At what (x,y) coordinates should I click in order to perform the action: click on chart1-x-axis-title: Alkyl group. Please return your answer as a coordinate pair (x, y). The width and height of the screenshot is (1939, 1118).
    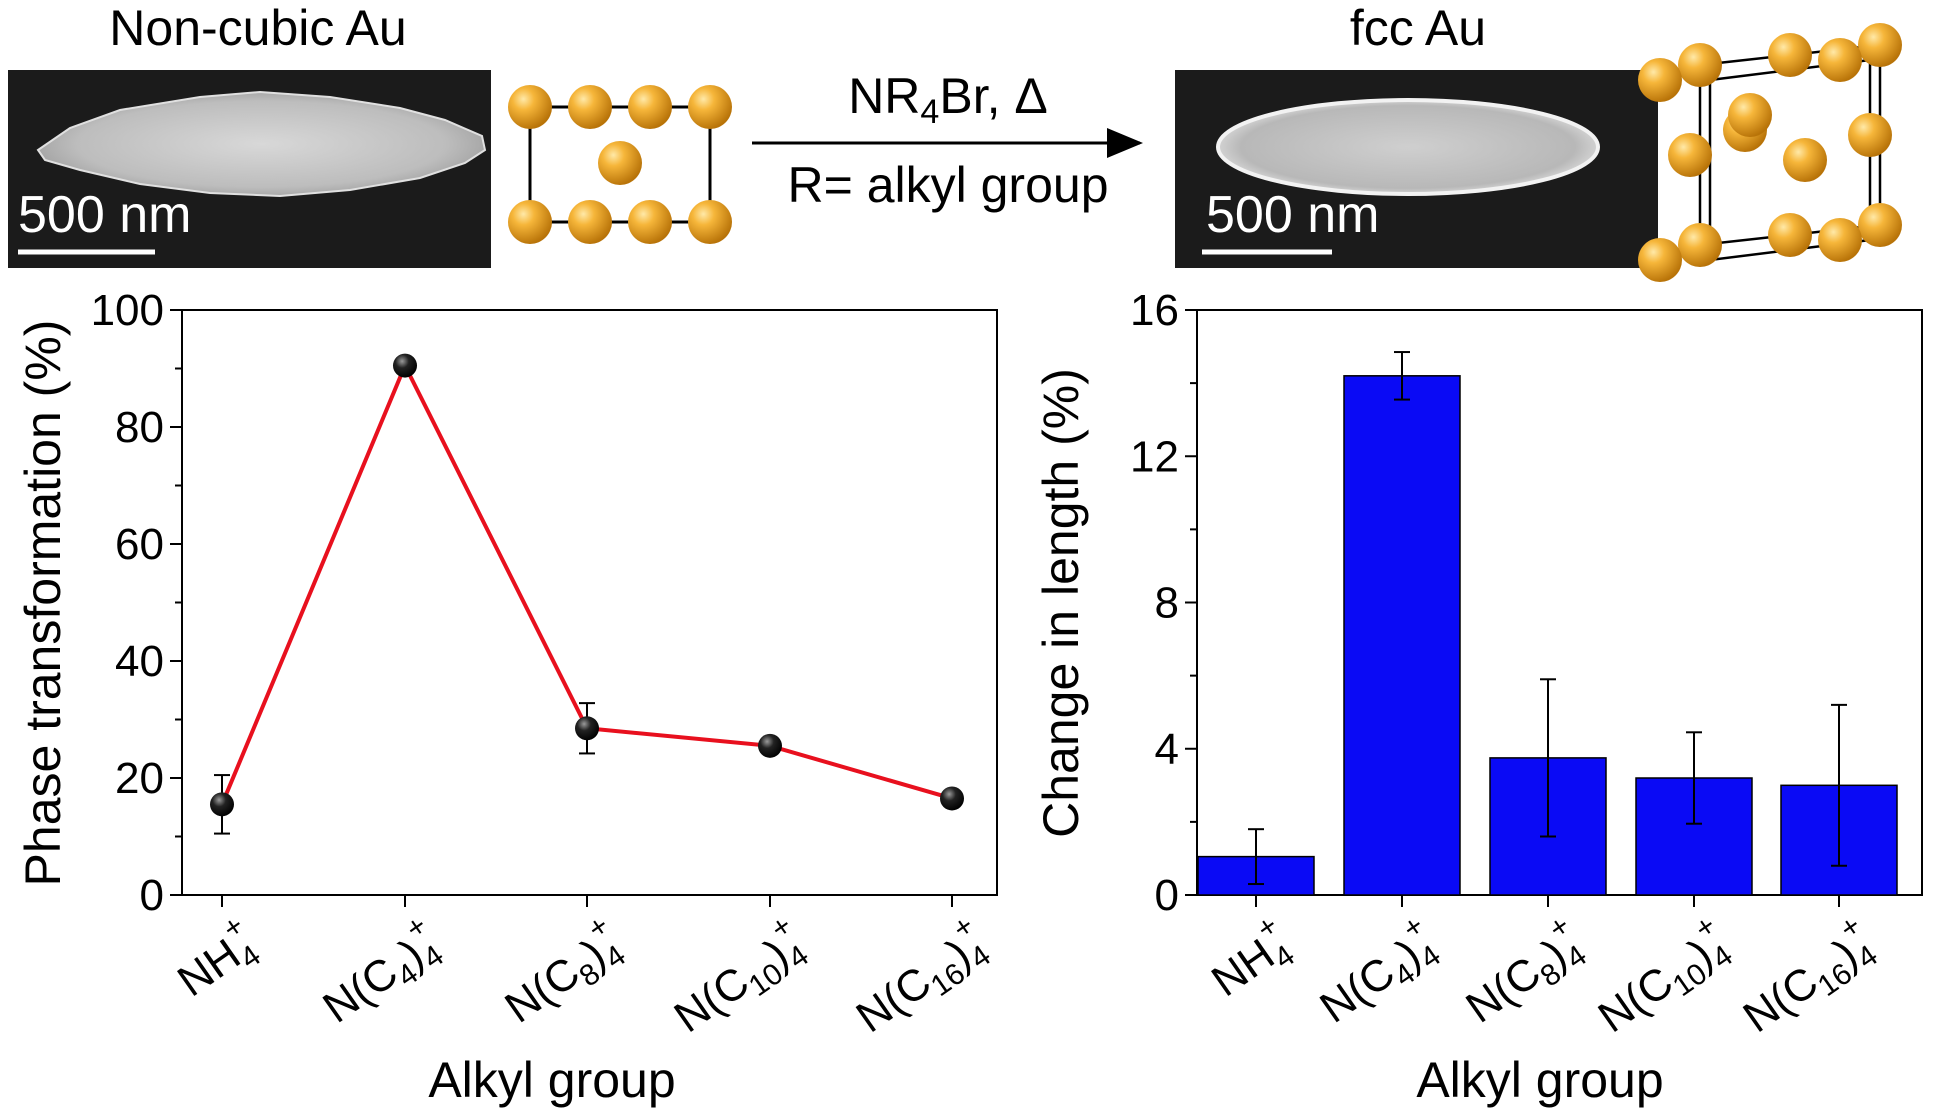
    Looking at the image, I should click on (551, 1080).